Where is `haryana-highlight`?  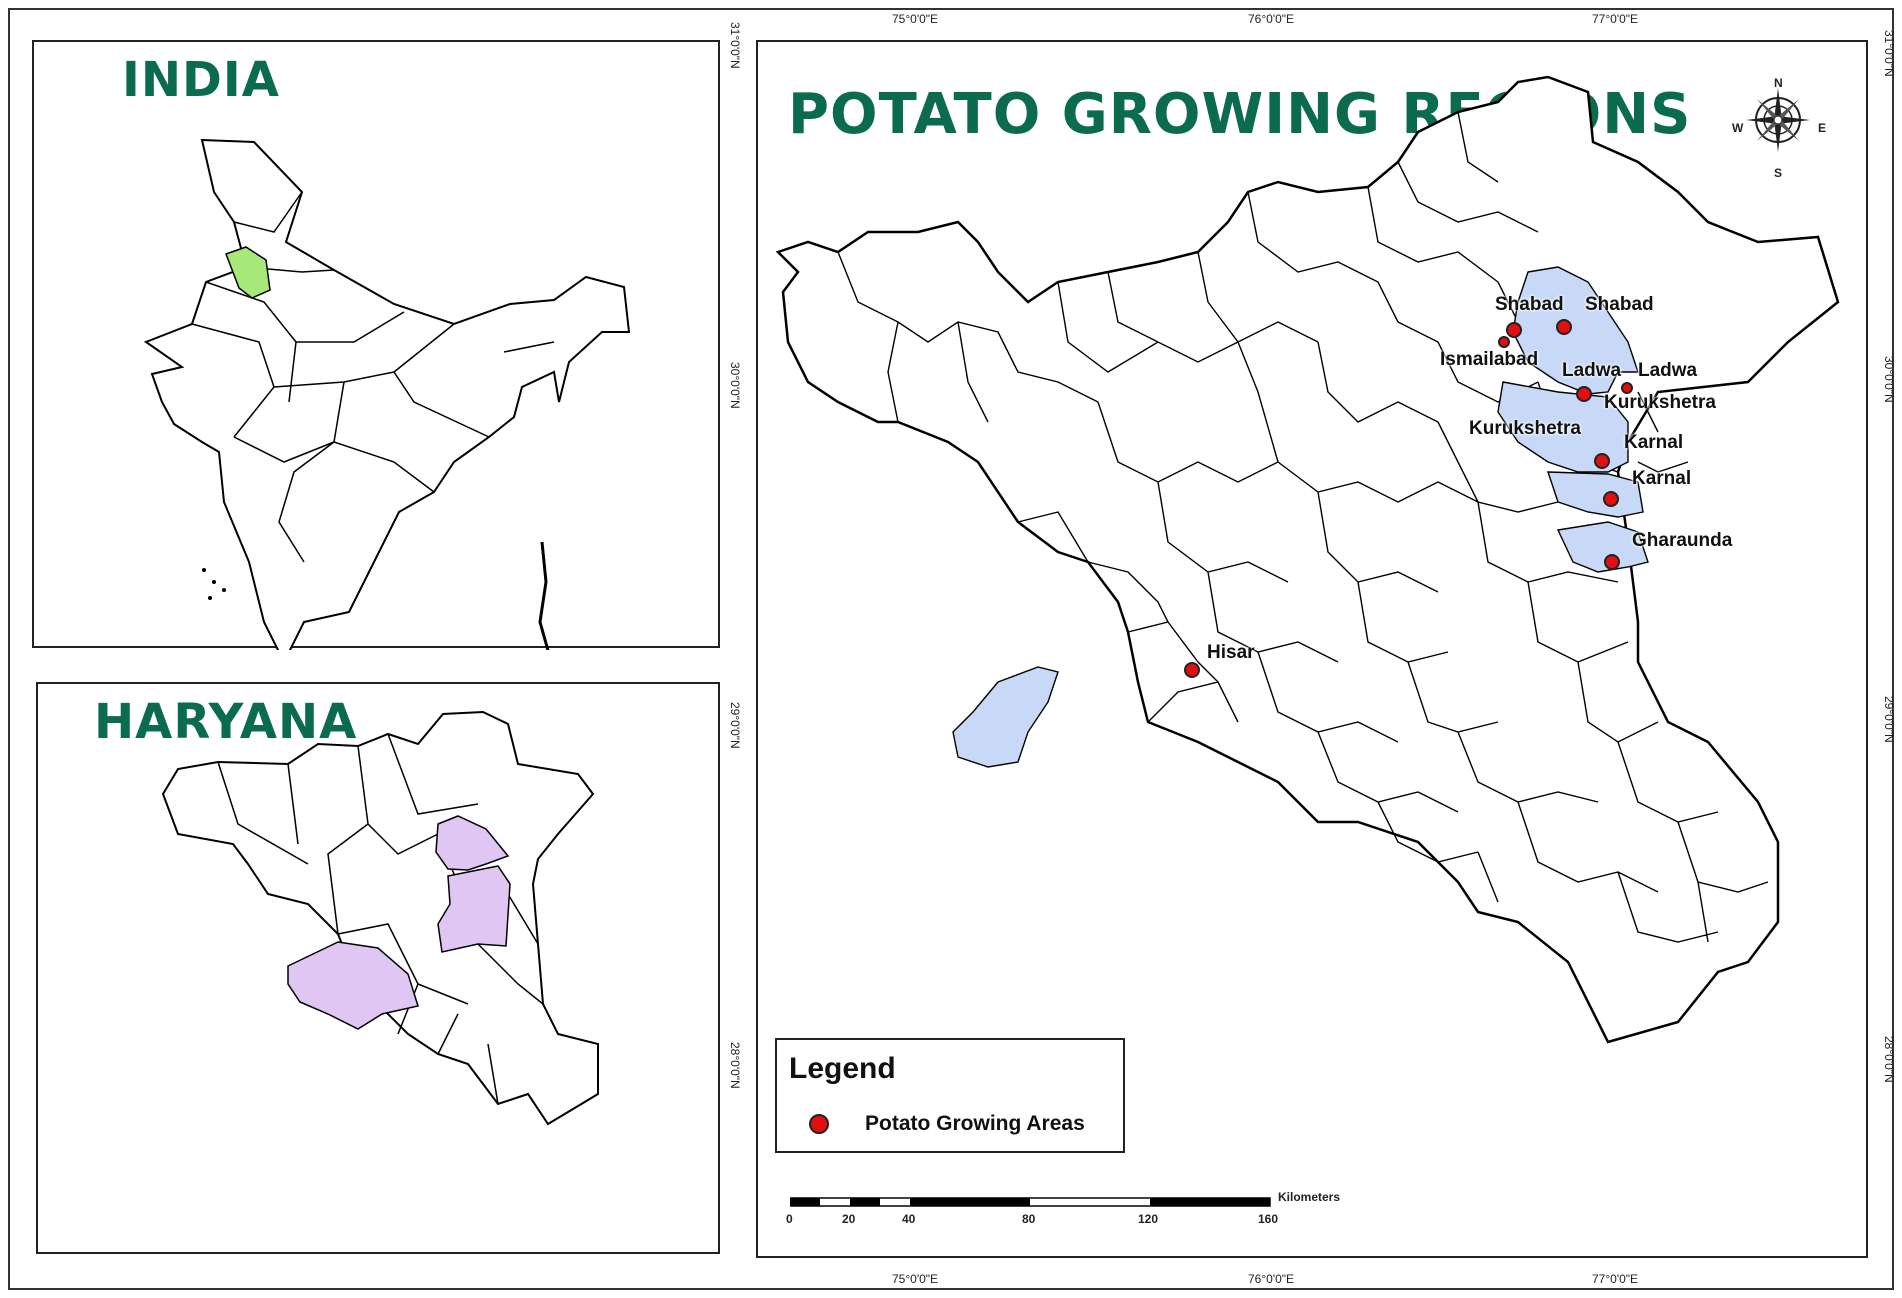
haryana-highlight is located at coordinates (248, 272).